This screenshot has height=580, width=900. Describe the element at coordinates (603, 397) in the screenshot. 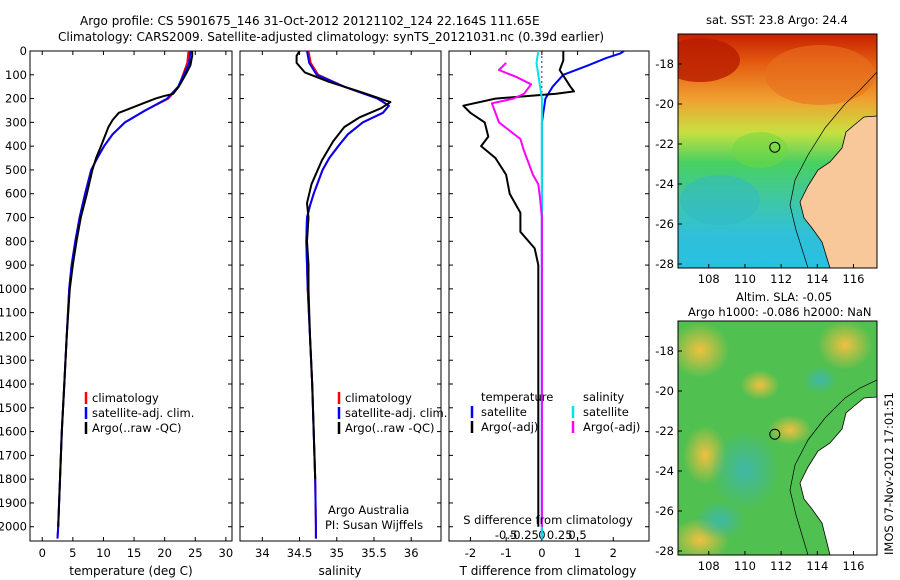

I see `legend-salinity-header: salinity` at that location.